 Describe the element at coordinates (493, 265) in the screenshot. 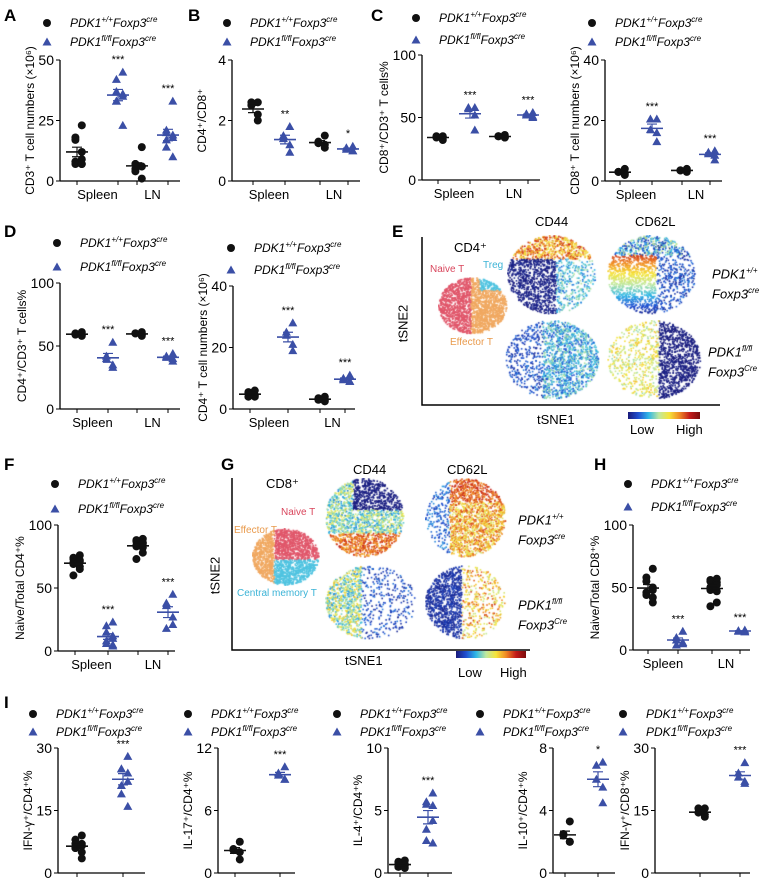

I see `tsne-e-cluster-treg: Treg` at that location.